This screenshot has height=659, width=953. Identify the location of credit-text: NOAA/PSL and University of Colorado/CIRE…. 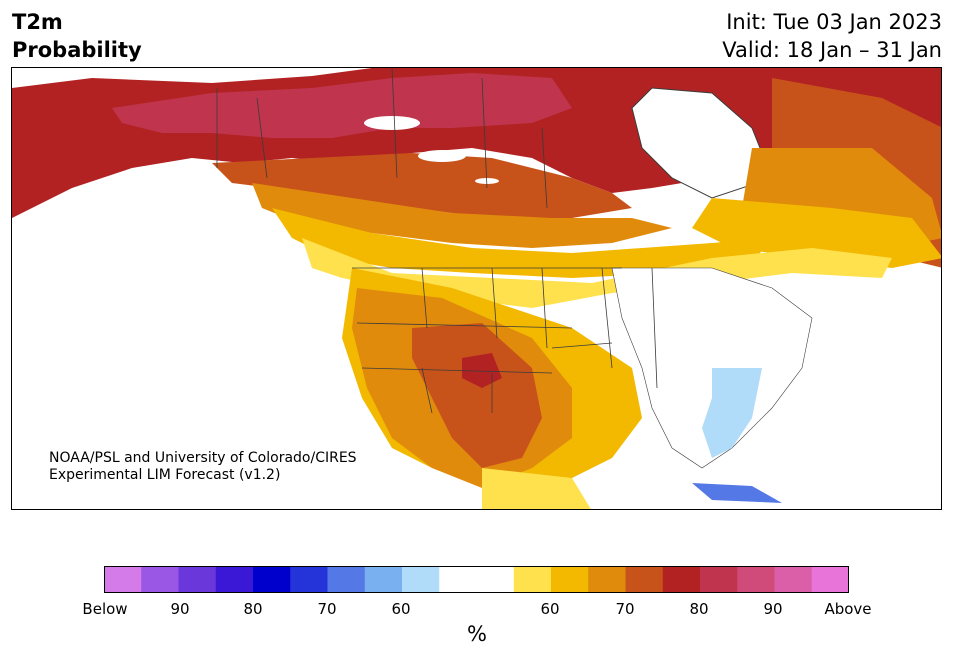
(203, 467).